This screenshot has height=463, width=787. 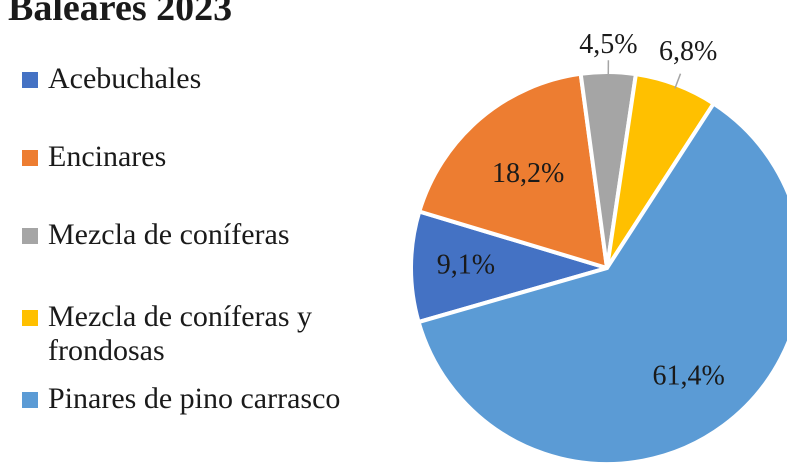 I want to click on legend-label: Pinares de pino carrasco, so click(x=194, y=398).